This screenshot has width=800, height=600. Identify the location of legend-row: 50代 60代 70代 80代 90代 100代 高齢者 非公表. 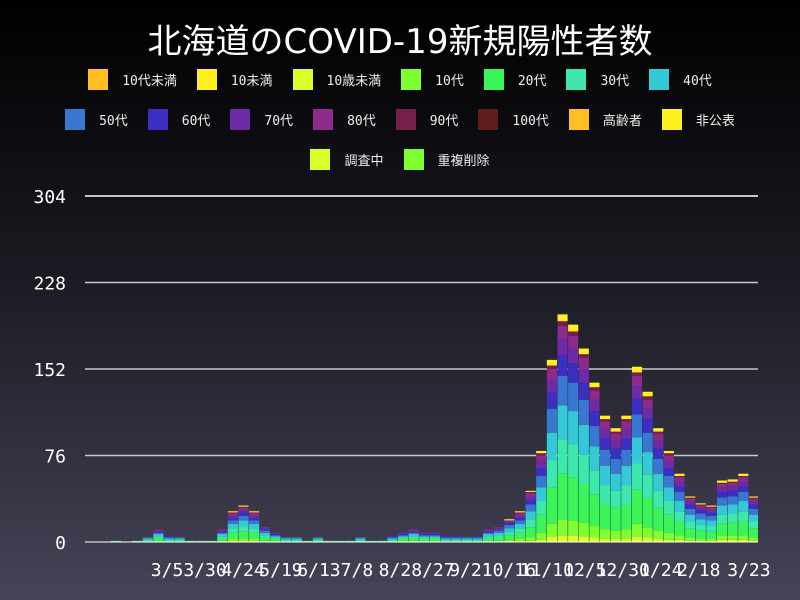
(400, 119).